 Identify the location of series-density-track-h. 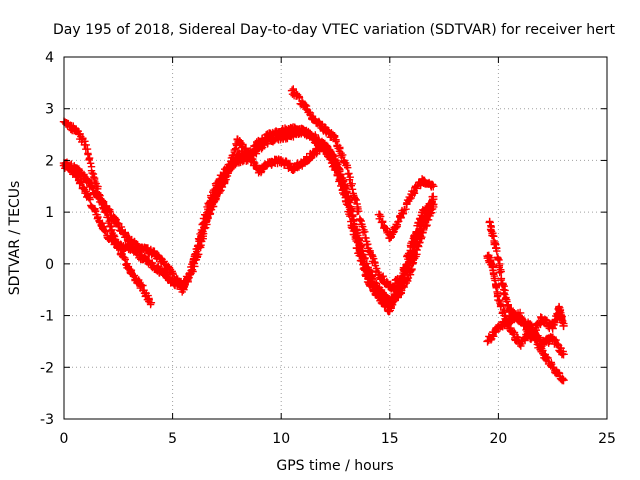
(526, 323).